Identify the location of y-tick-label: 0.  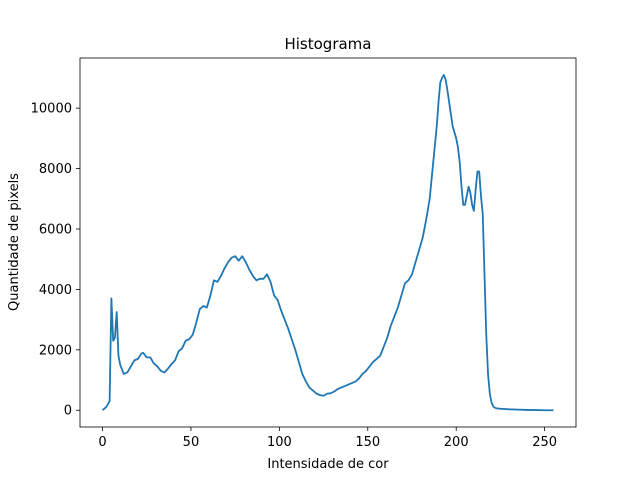
(68, 411).